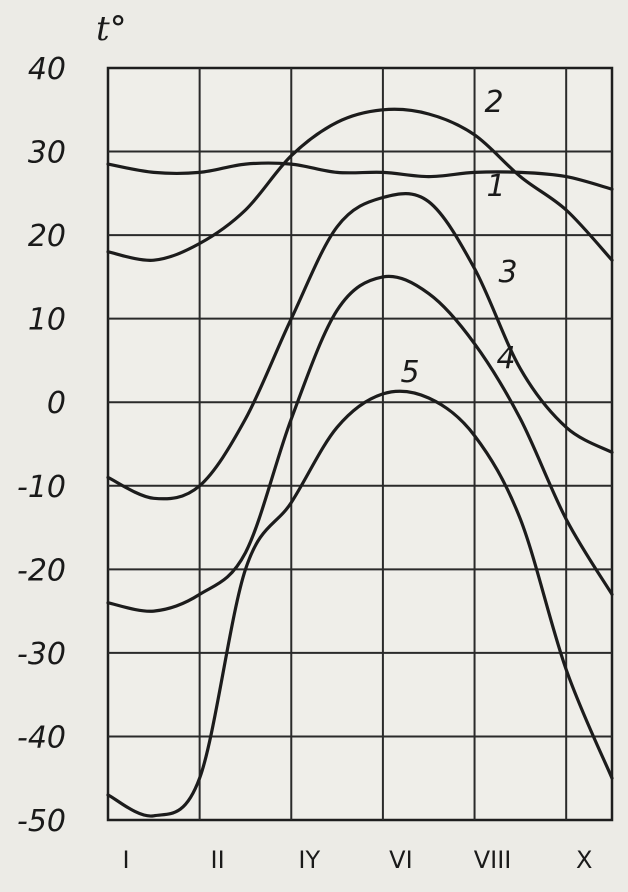 The image size is (628, 892). I want to click on y-tick-labels: 40 30 20 10 0 -10 -20 -30 -40 -50, so click(41, 445).